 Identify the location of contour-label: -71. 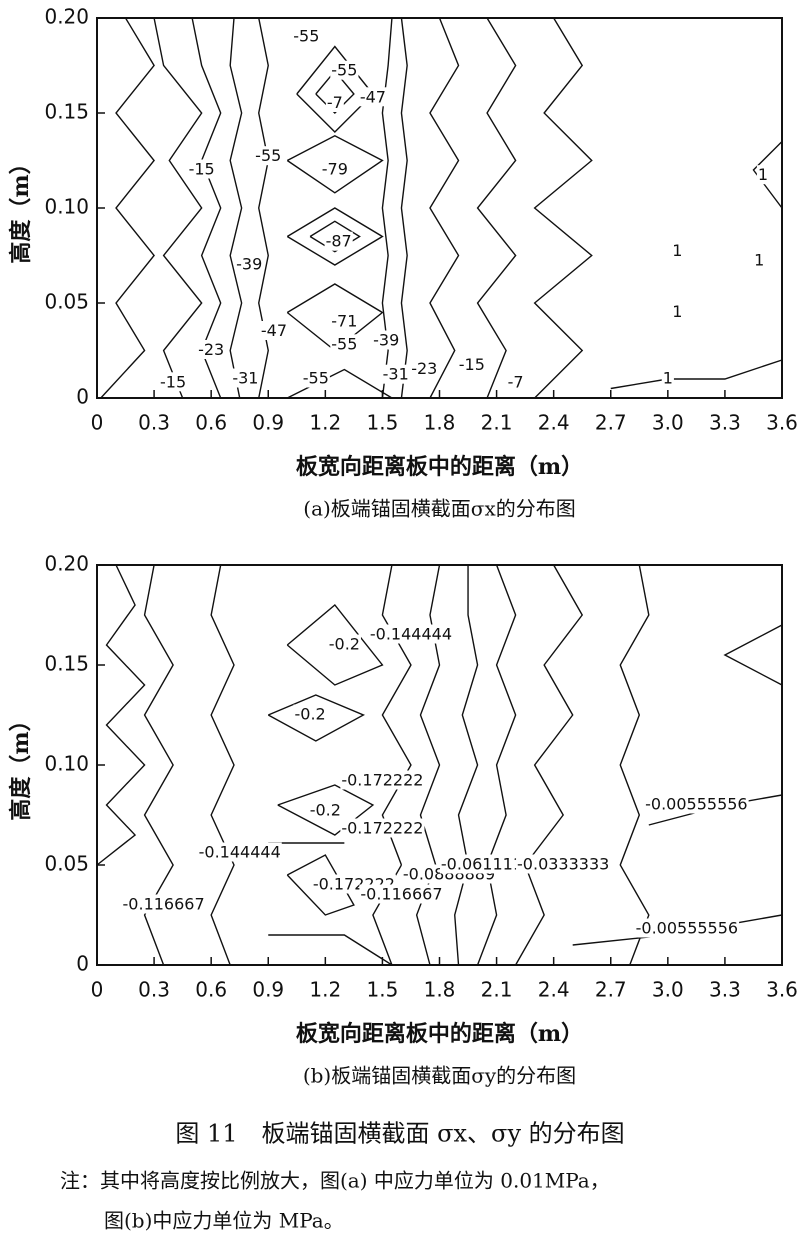
(344, 321).